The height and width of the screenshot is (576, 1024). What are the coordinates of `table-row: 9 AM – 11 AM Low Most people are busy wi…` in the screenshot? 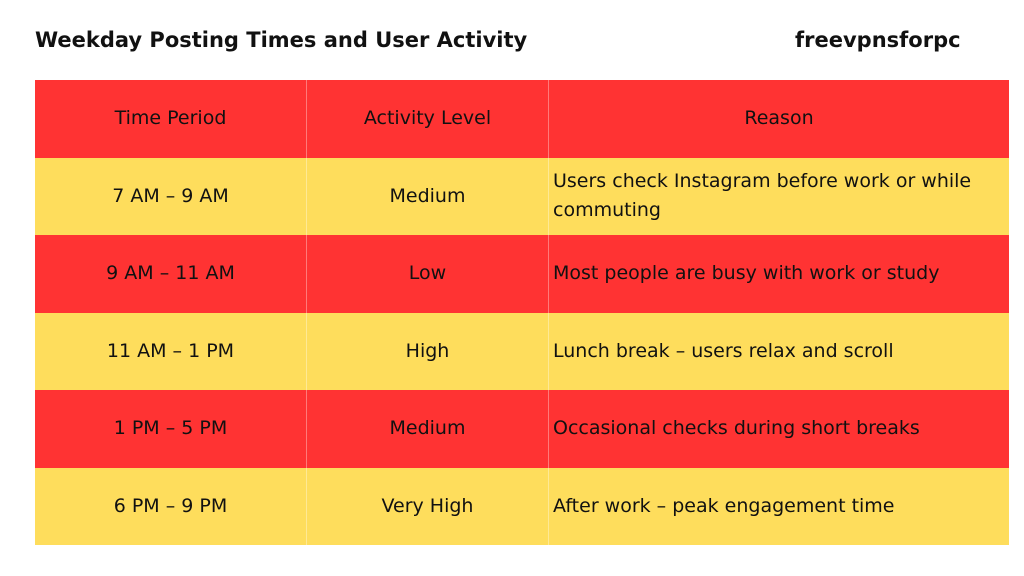 It's located at (522, 274).